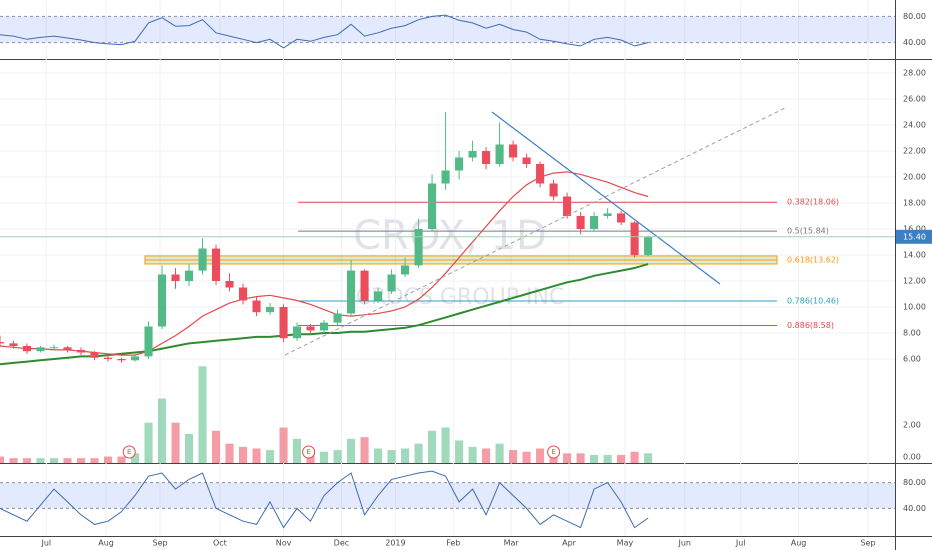  I want to click on watermark: CROX, 1D, so click(450, 236).